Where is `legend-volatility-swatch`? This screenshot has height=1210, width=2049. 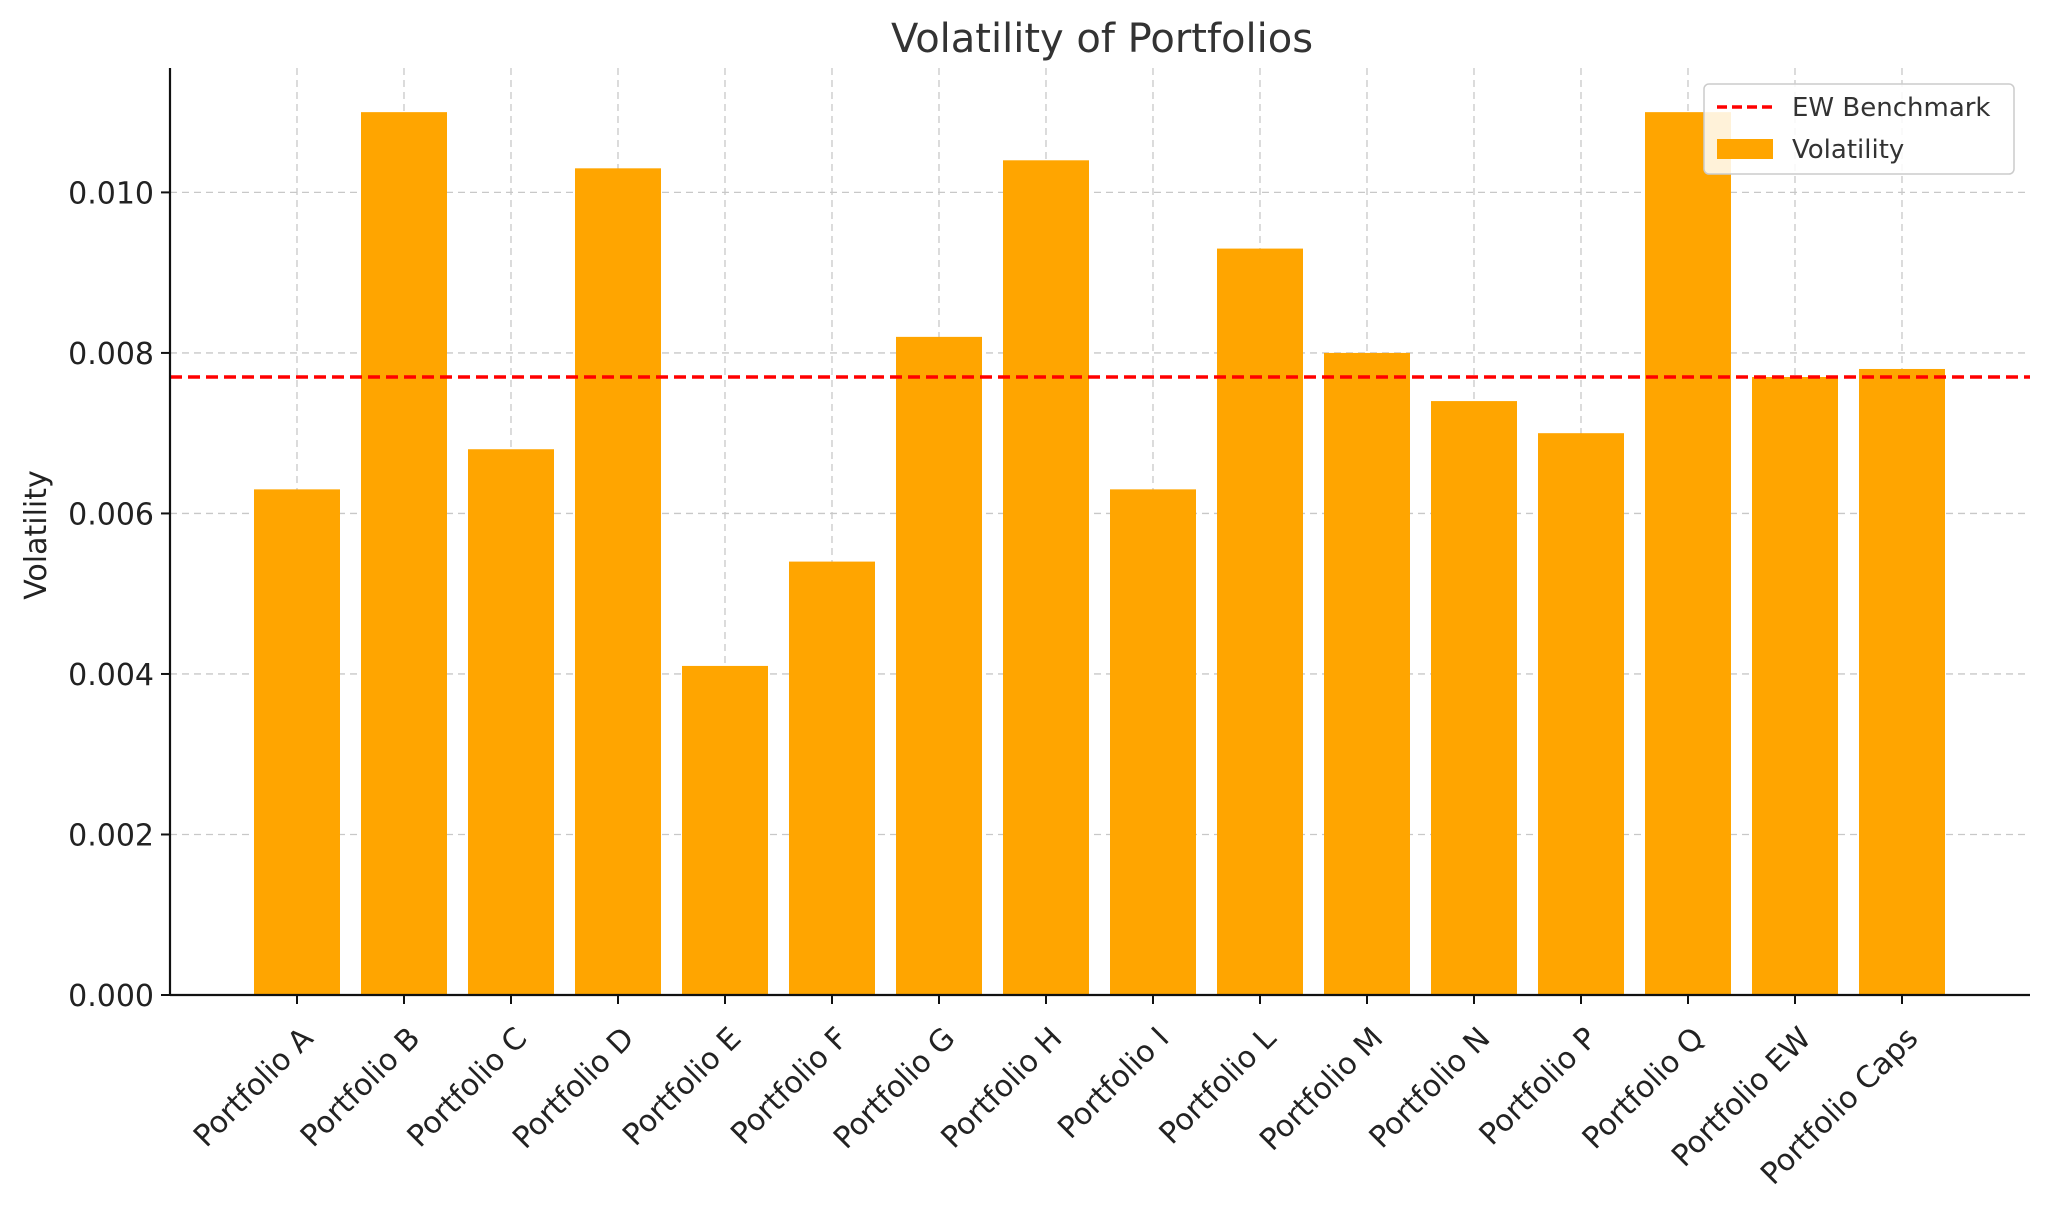
legend-volatility-swatch is located at coordinates (1745, 149).